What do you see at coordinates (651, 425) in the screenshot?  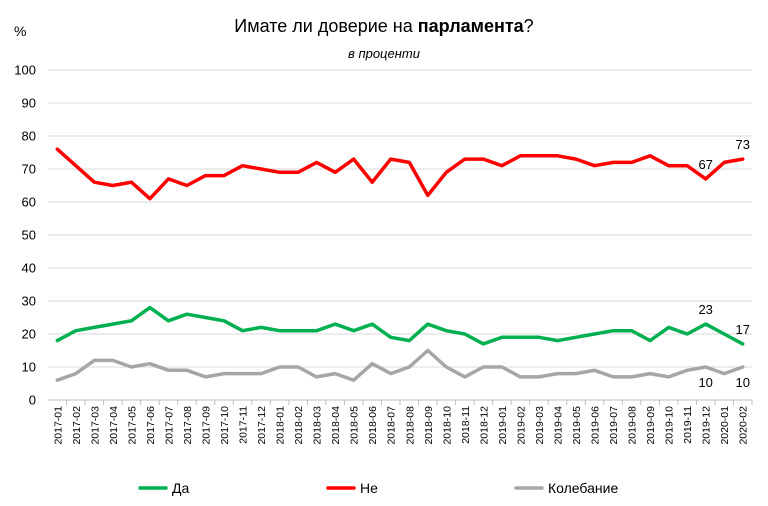 I see `x-tick-label: 2019-09` at bounding box center [651, 425].